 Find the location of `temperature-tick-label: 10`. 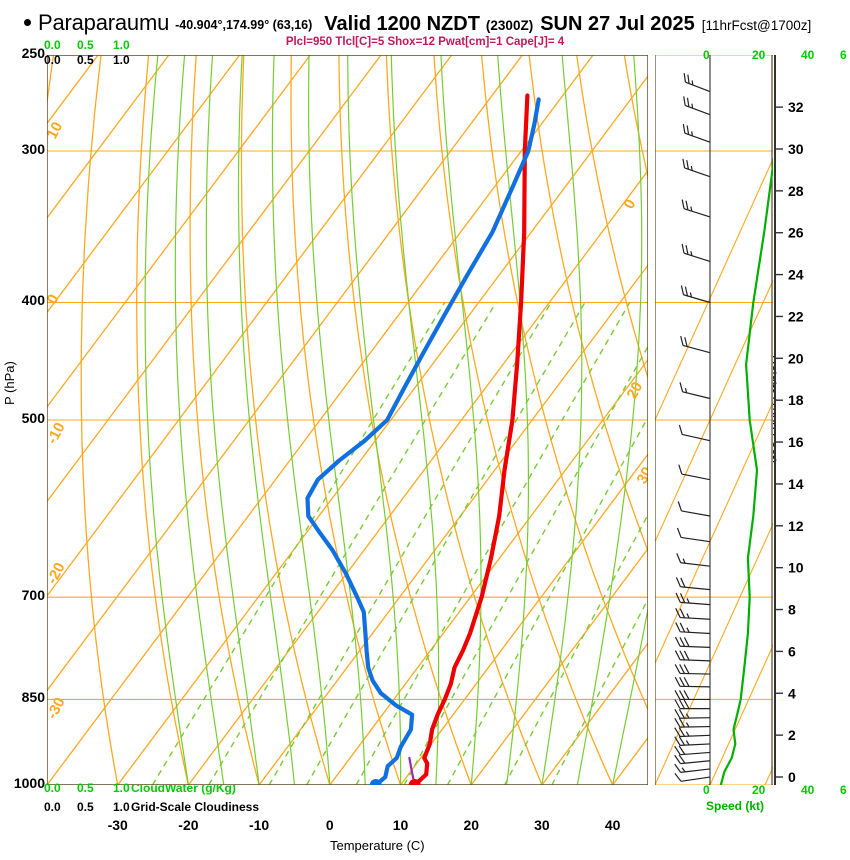

temperature-tick-label: 10 is located at coordinates (400, 825).